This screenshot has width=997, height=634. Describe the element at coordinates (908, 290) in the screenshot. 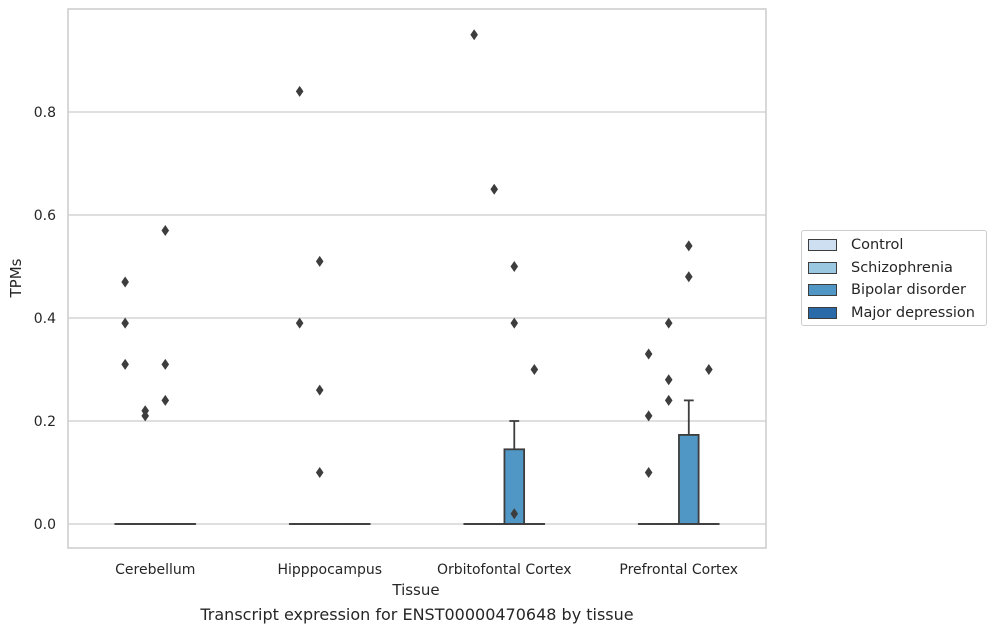

I see `legend-label-bipolar-disorder: Bipolar disorder` at that location.